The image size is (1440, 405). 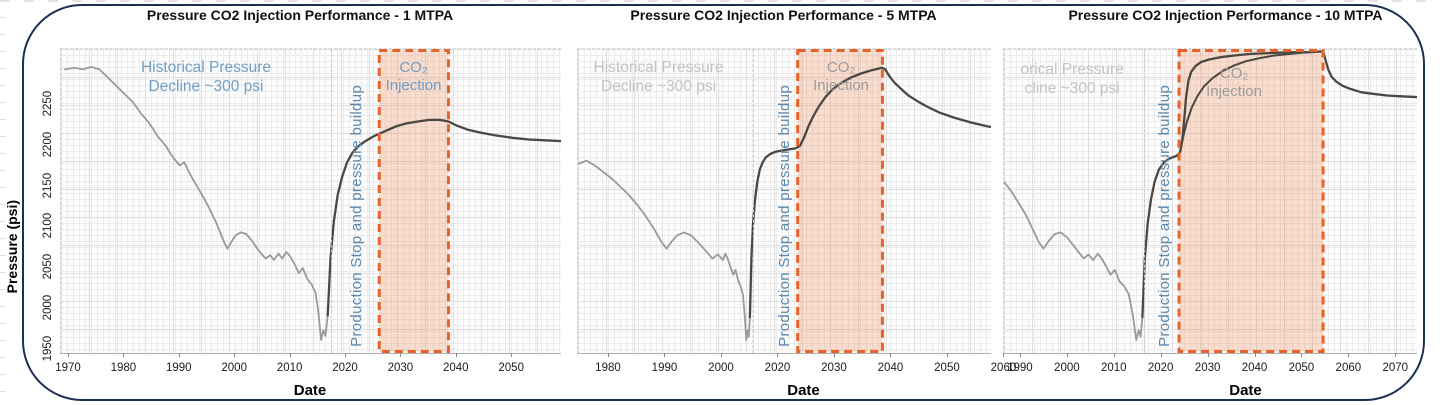 What do you see at coordinates (3, 202) in the screenshot?
I see `grid-remnant-left` at bounding box center [3, 202].